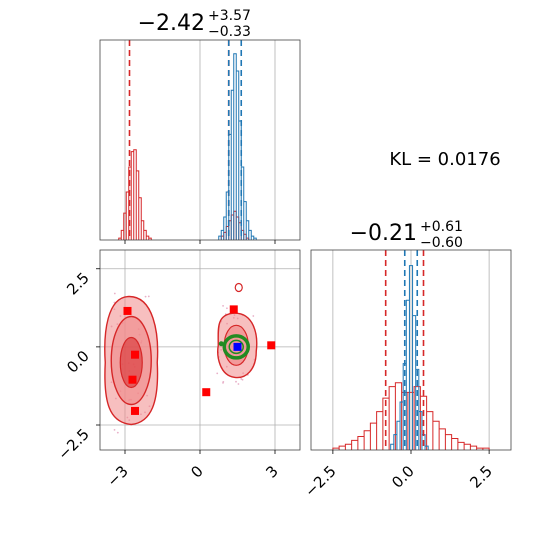  I want to click on histogram-a, so click(237, 146).